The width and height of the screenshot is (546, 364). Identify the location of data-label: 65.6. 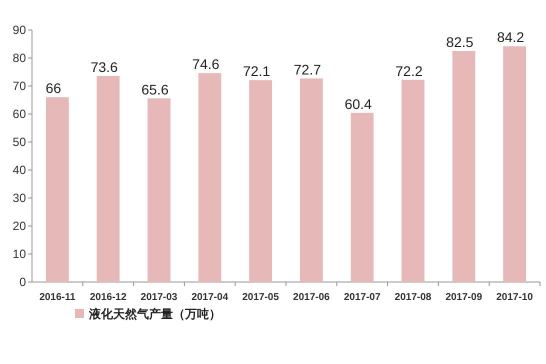
(155, 89).